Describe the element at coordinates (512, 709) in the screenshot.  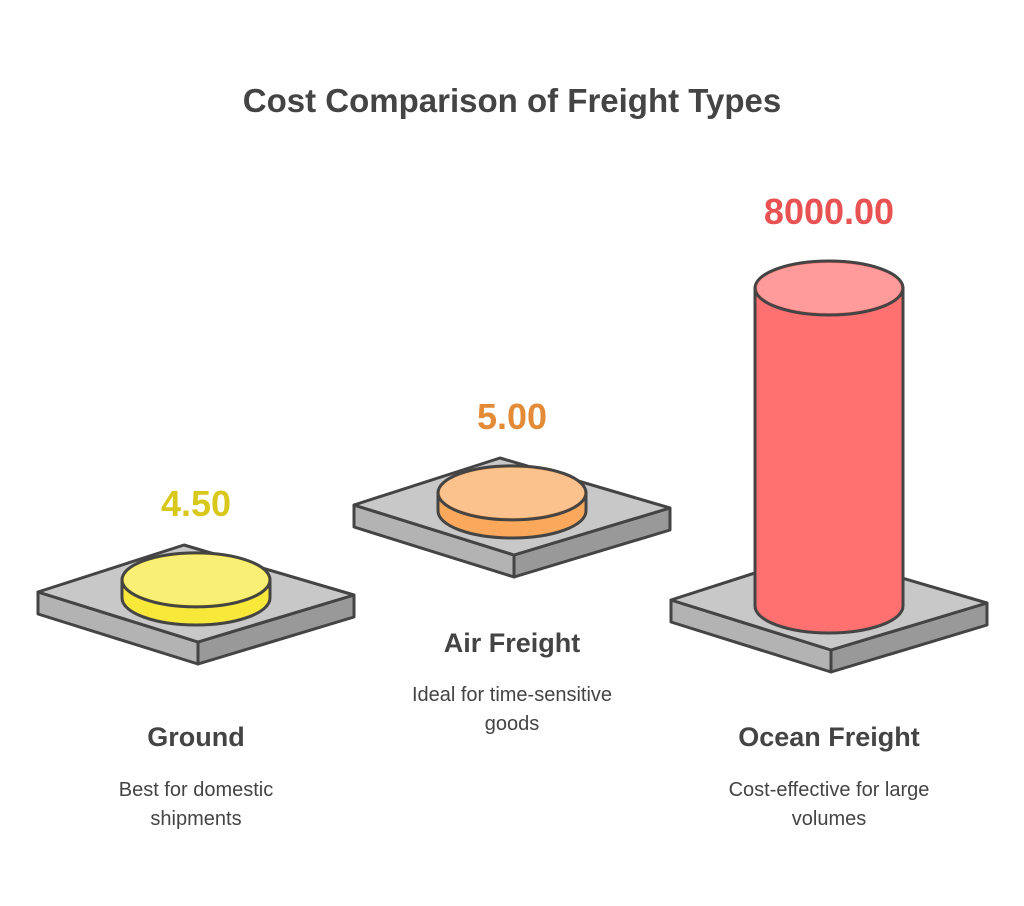
I see `category-description: Ideal for time-sensitive goods` at that location.